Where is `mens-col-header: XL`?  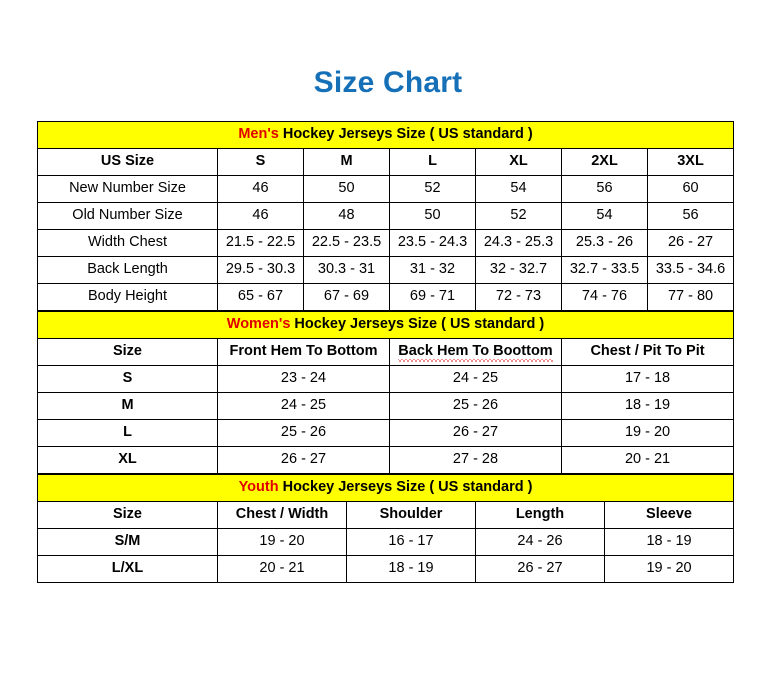
mens-col-header: XL is located at coordinates (518, 162).